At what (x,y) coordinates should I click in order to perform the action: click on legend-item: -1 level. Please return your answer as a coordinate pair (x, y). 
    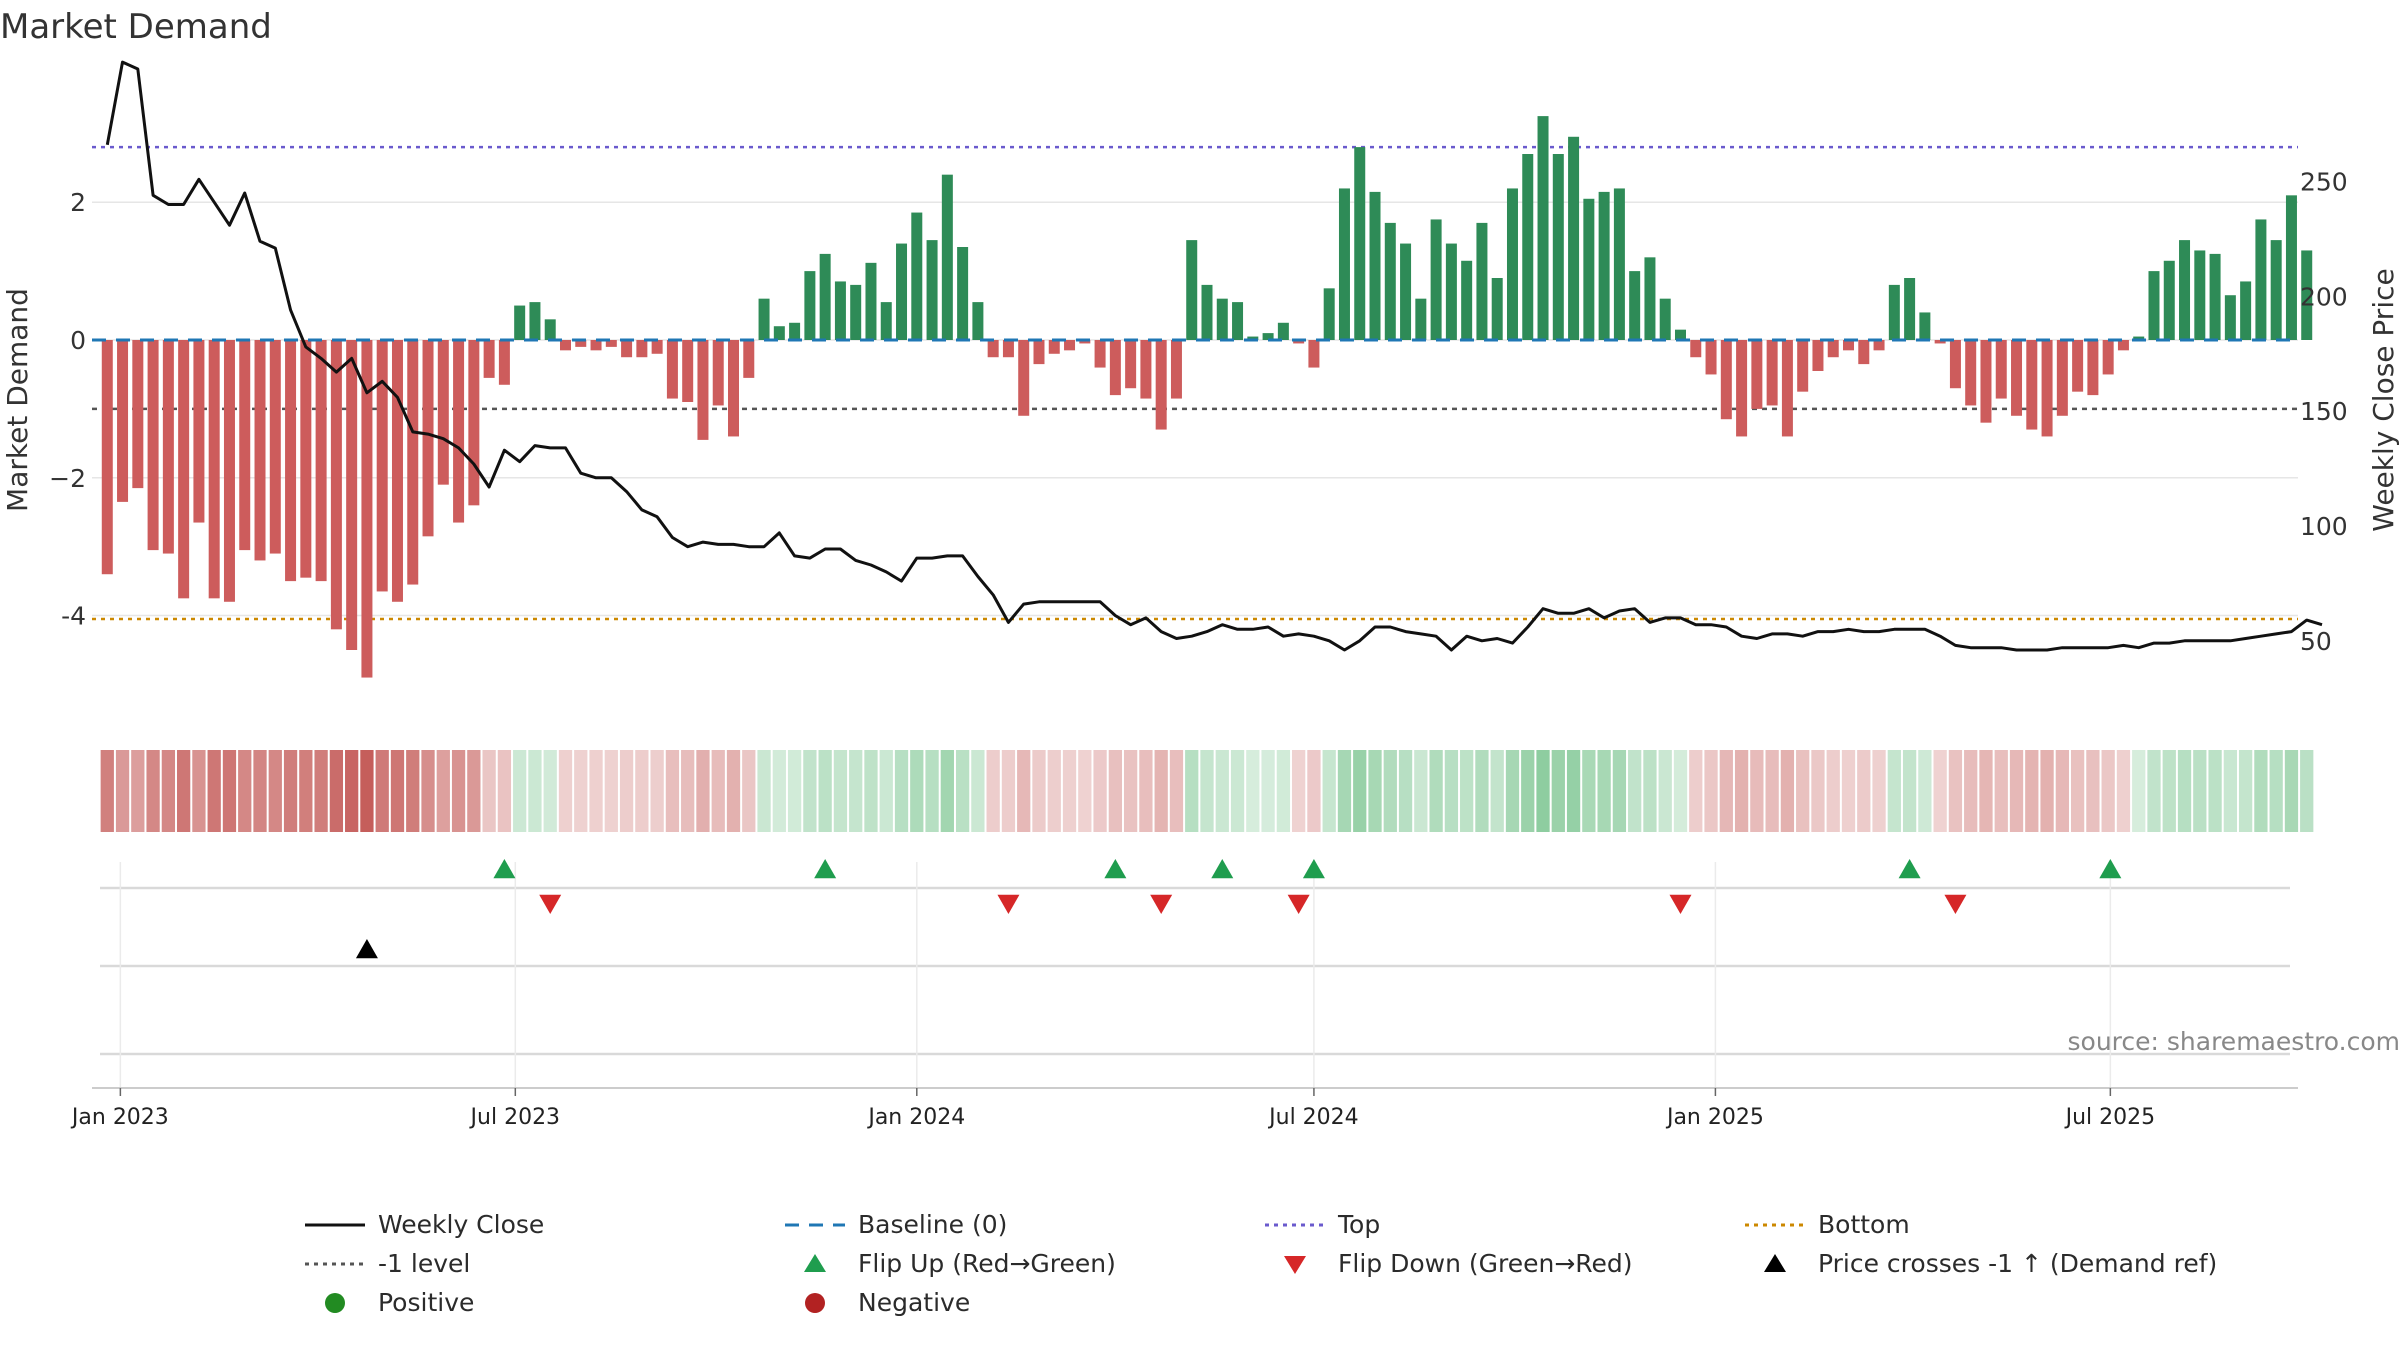
    Looking at the image, I should click on (540, 1263).